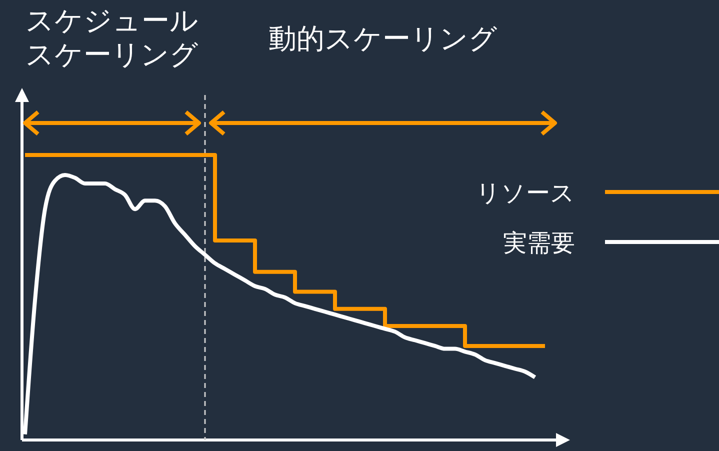  I want to click on legend-label: 実需要, so click(539, 243).